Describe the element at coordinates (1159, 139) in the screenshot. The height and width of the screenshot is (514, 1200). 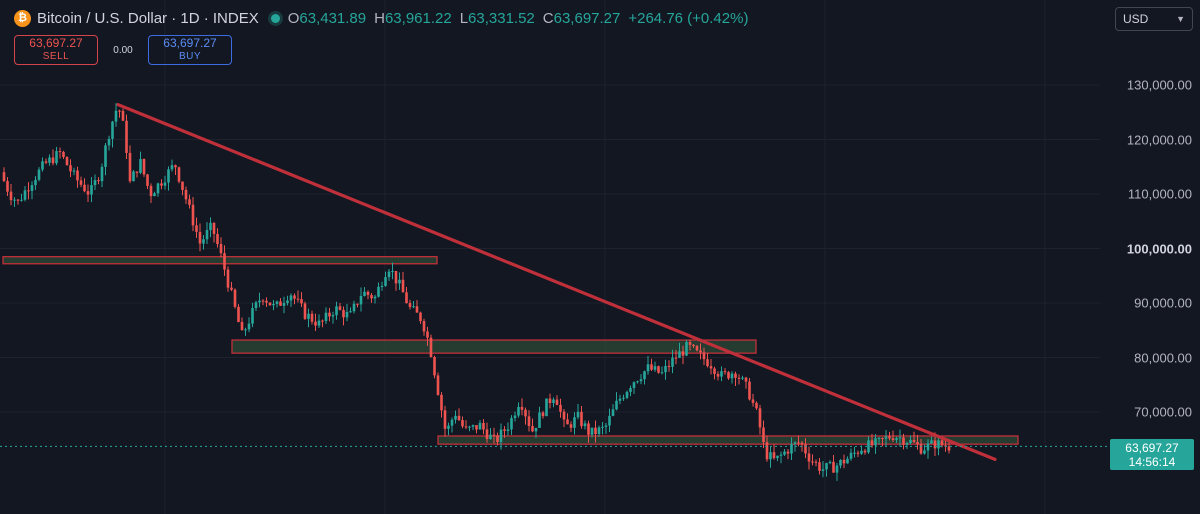
I see `price-axis-label: 120,000.00` at that location.